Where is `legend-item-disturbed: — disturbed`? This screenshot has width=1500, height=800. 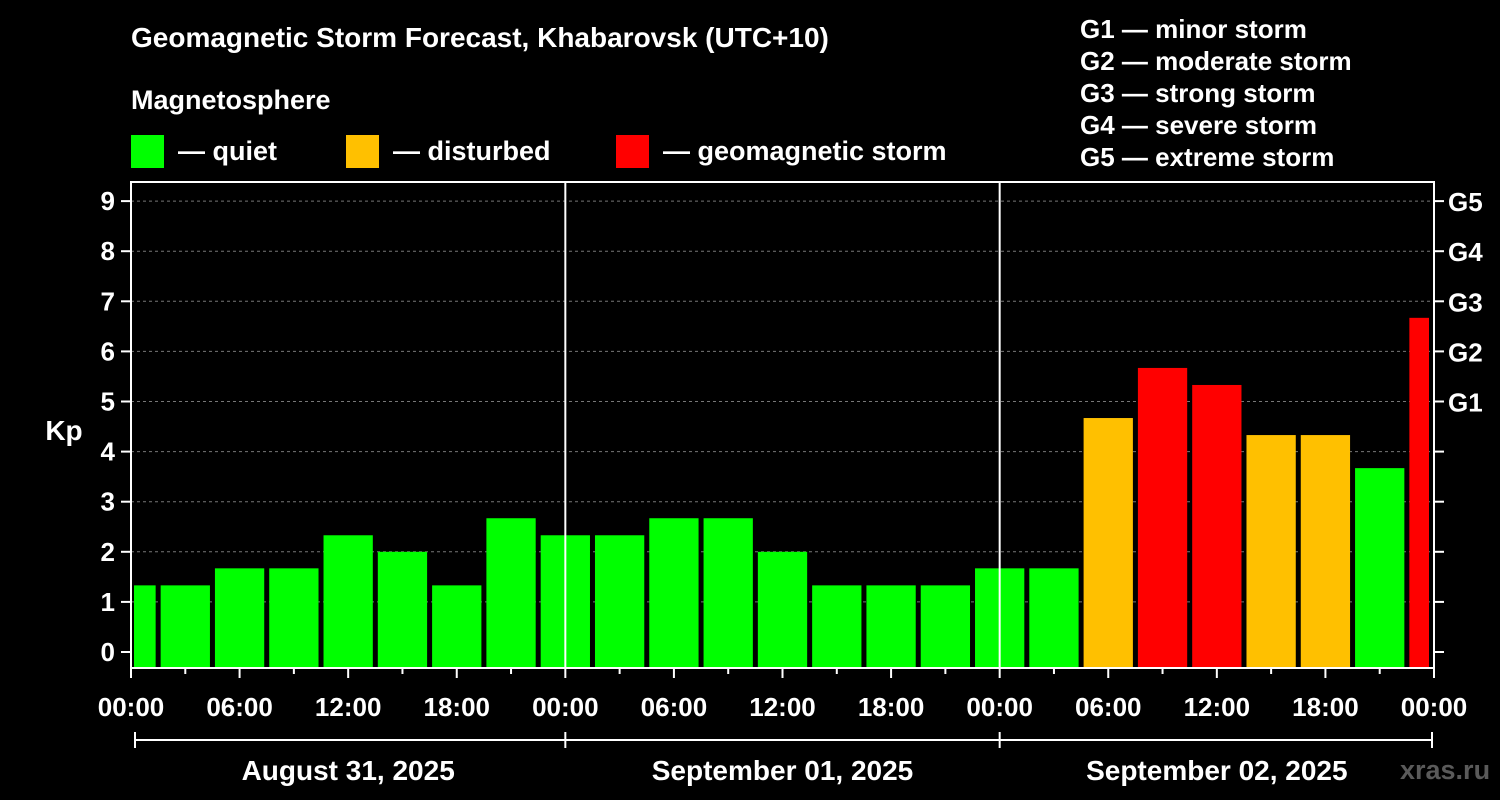
legend-item-disturbed: — disturbed is located at coordinates (448, 151).